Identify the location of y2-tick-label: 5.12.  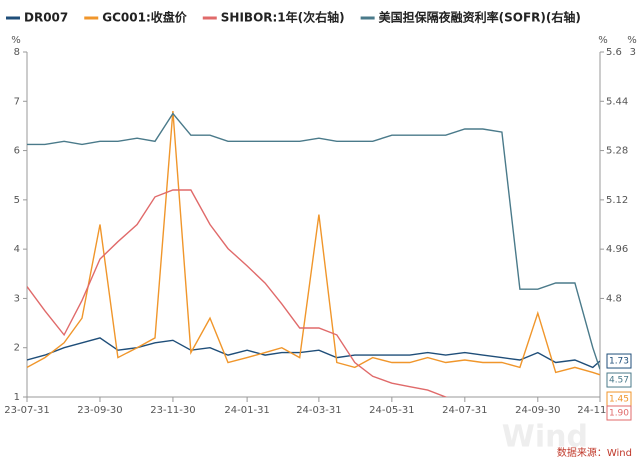
(617, 200).